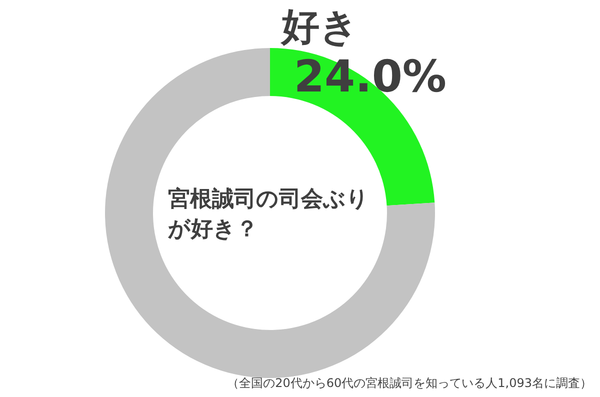 This screenshot has height=397, width=600. What do you see at coordinates (409, 383) in the screenshot?
I see `text: （全国の20代から60代の宮根誠司を知っている人1,093名に調査）` at bounding box center [409, 383].